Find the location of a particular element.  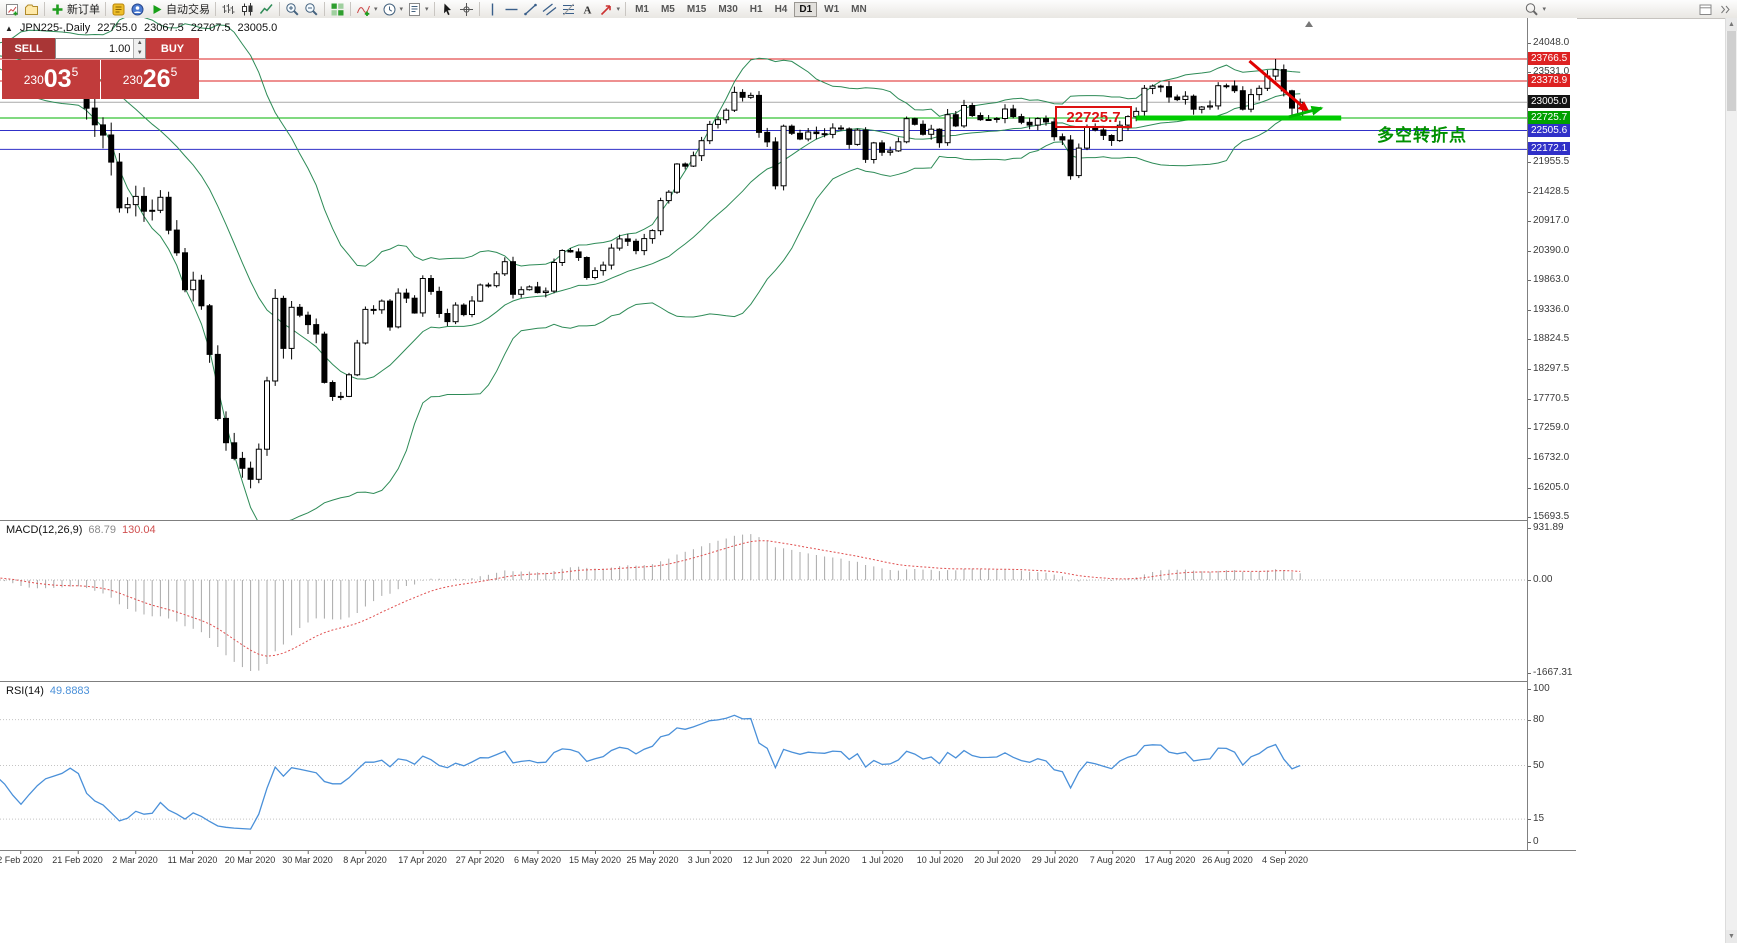

date-label: 29 Jul 2020 is located at coordinates (1055, 858).